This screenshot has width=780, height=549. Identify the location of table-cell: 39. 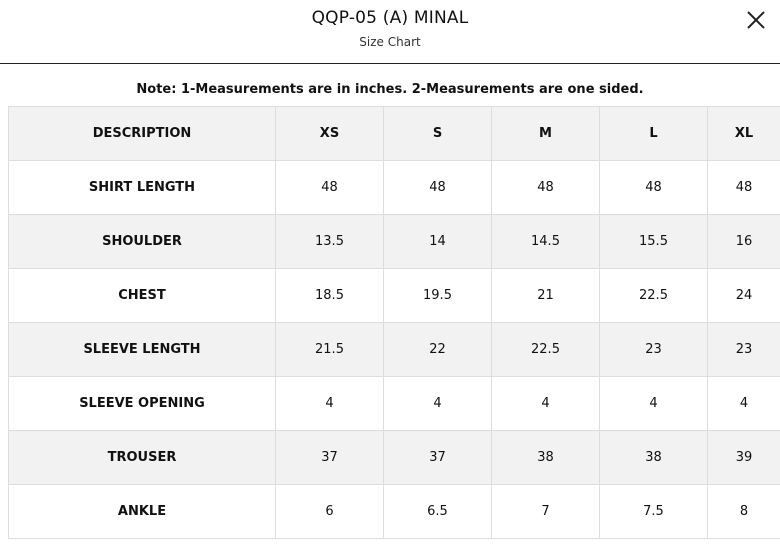
(743, 457).